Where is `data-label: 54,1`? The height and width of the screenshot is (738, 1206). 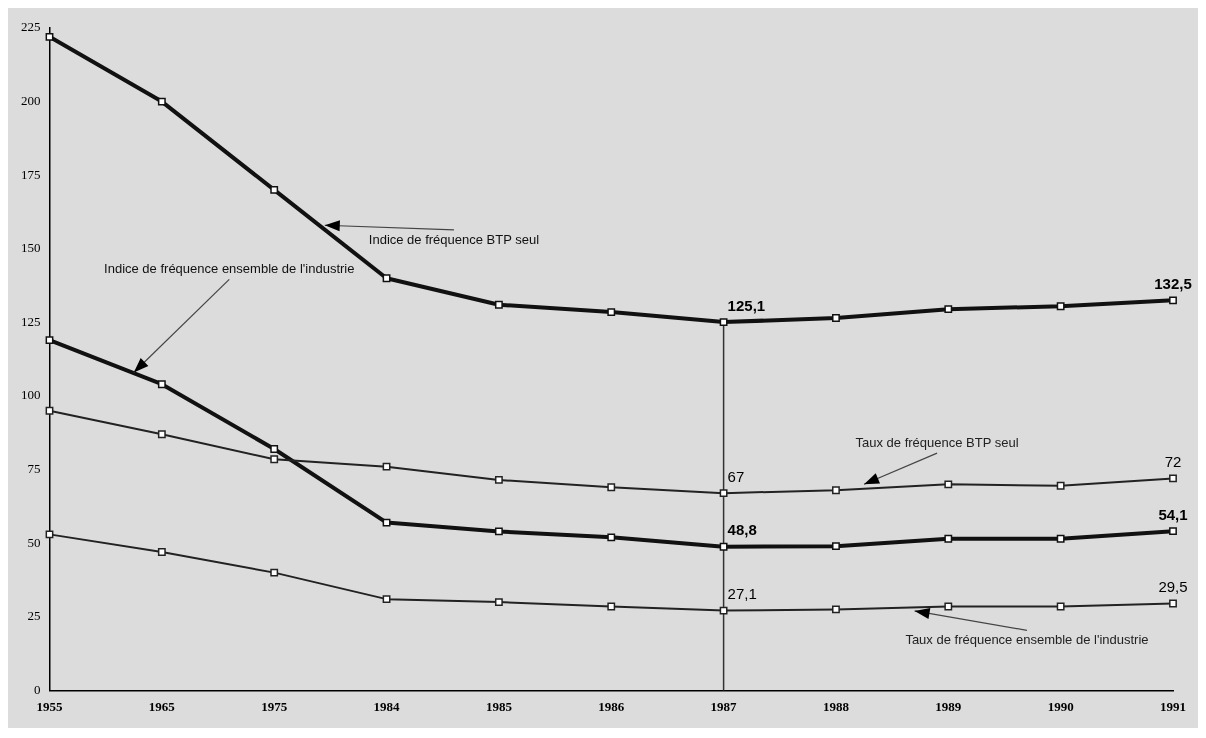 data-label: 54,1 is located at coordinates (1173, 514).